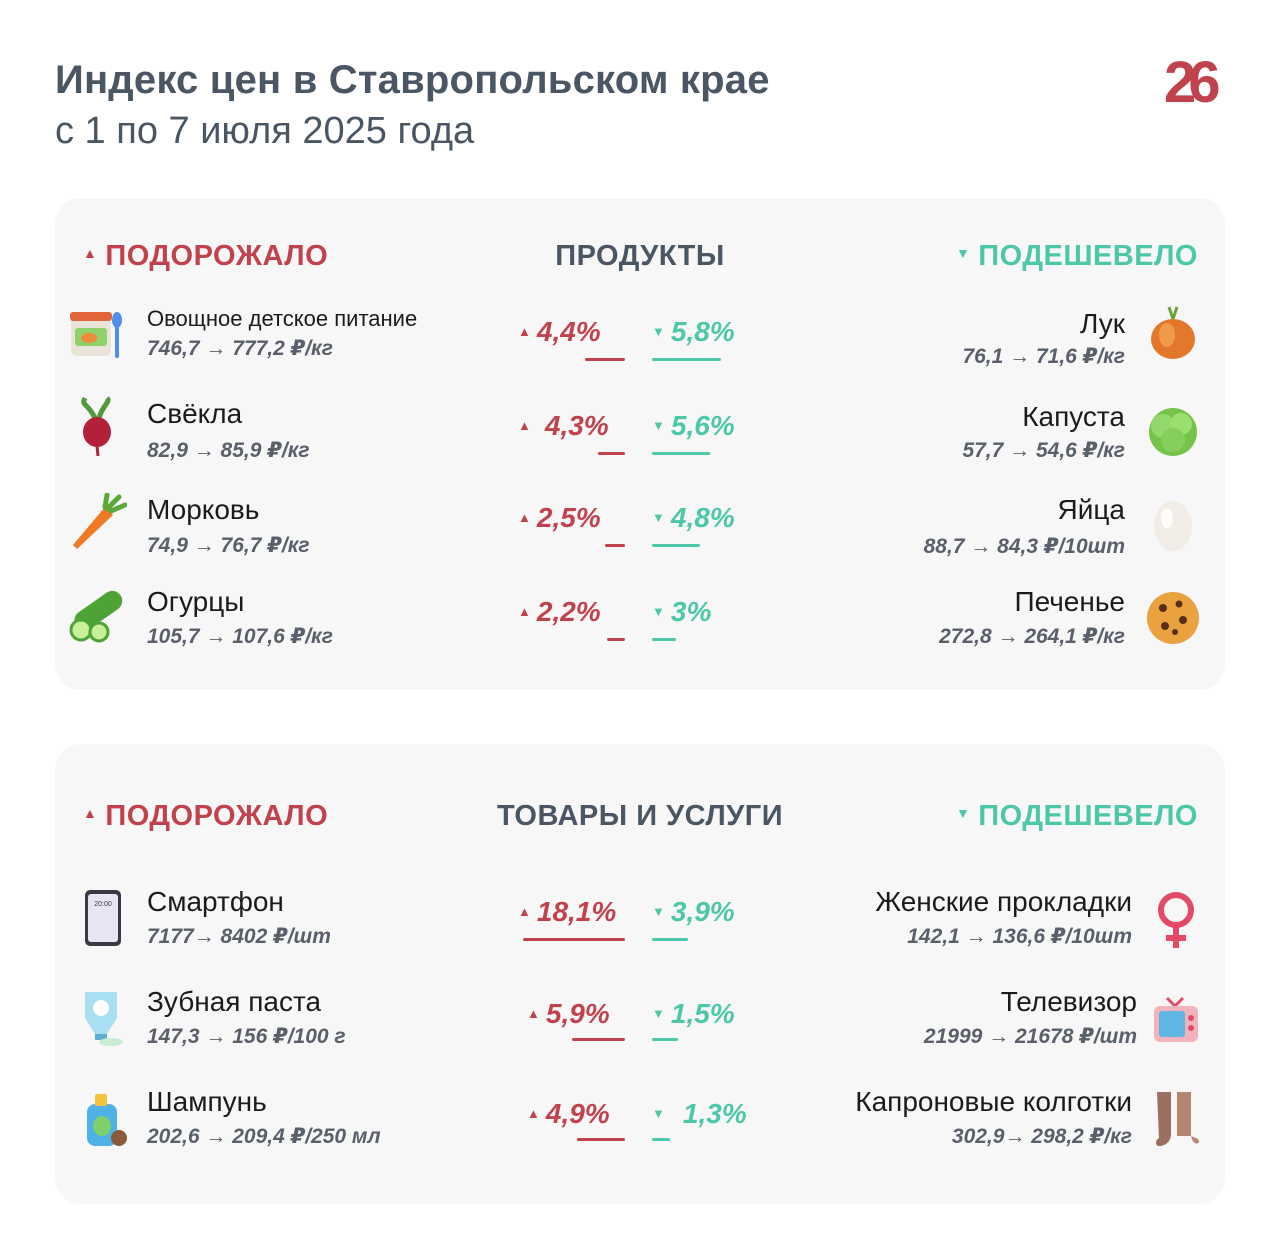  What do you see at coordinates (1191, 82) in the screenshot?
I see `logo-text: 26` at bounding box center [1191, 82].